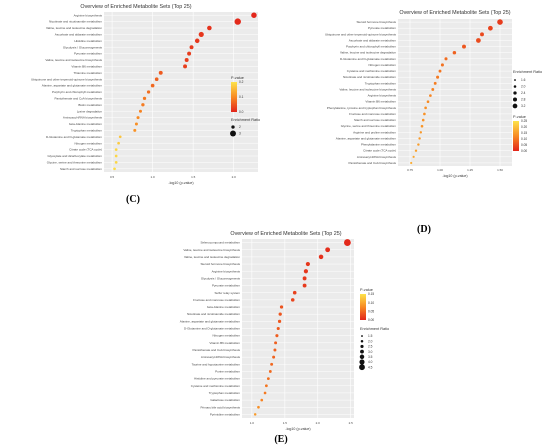  What do you see at coordinates (440, 170) in the screenshot?
I see `x-tick-label: 1.00` at bounding box center [440, 170].